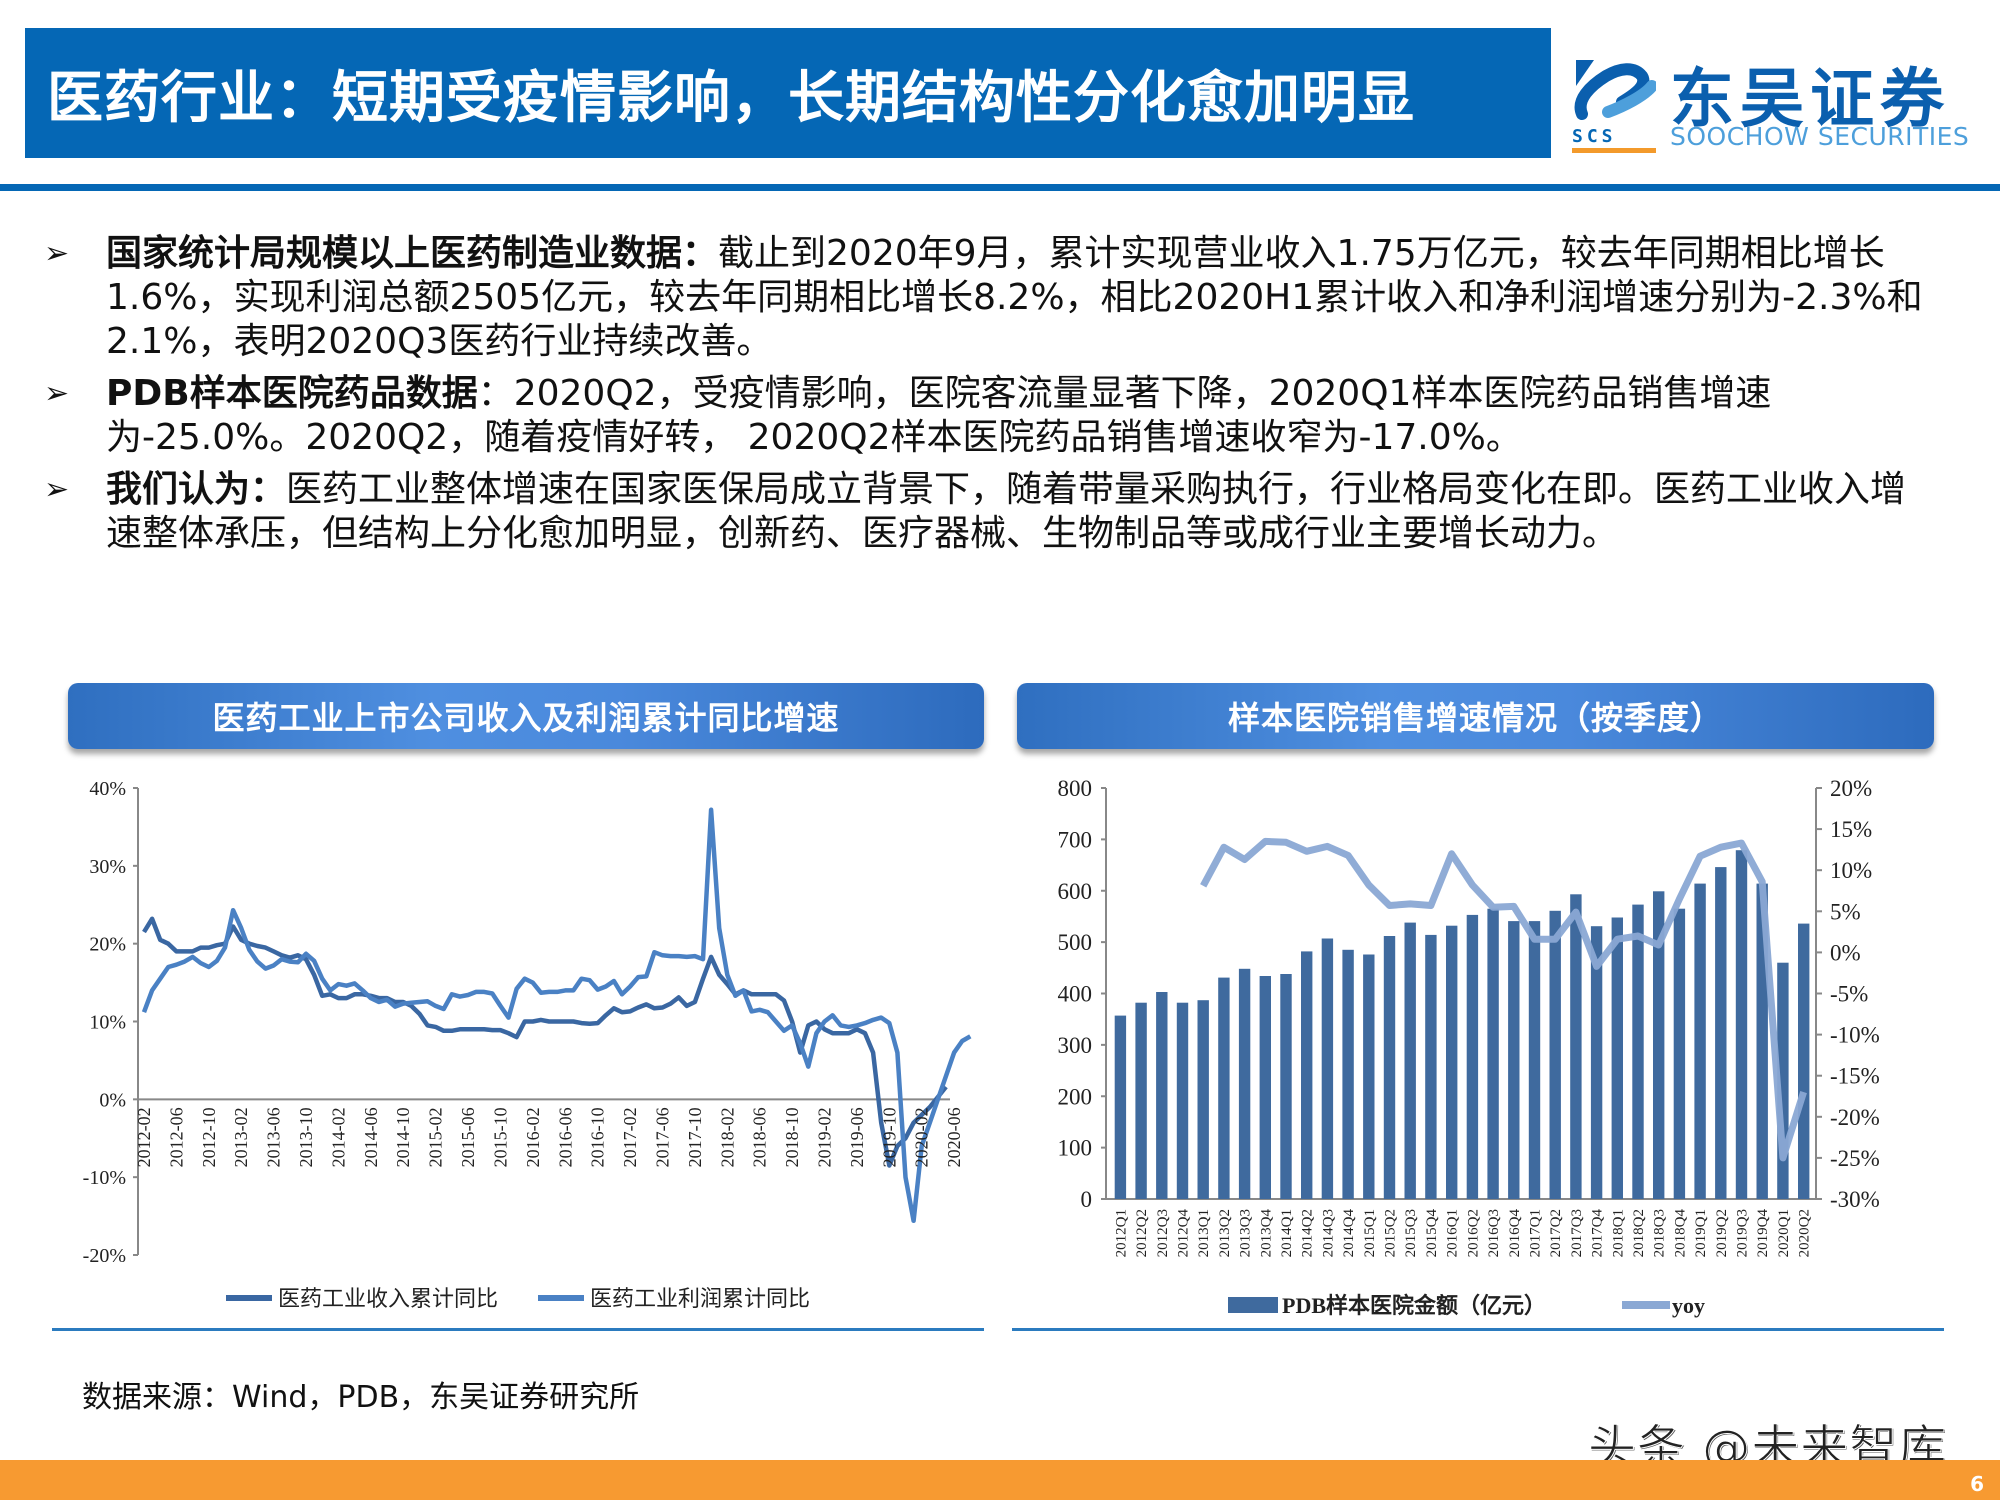 The image size is (2000, 1500). Describe the element at coordinates (1075, 788) in the screenshot. I see `left-y-tick-label: 800` at that location.